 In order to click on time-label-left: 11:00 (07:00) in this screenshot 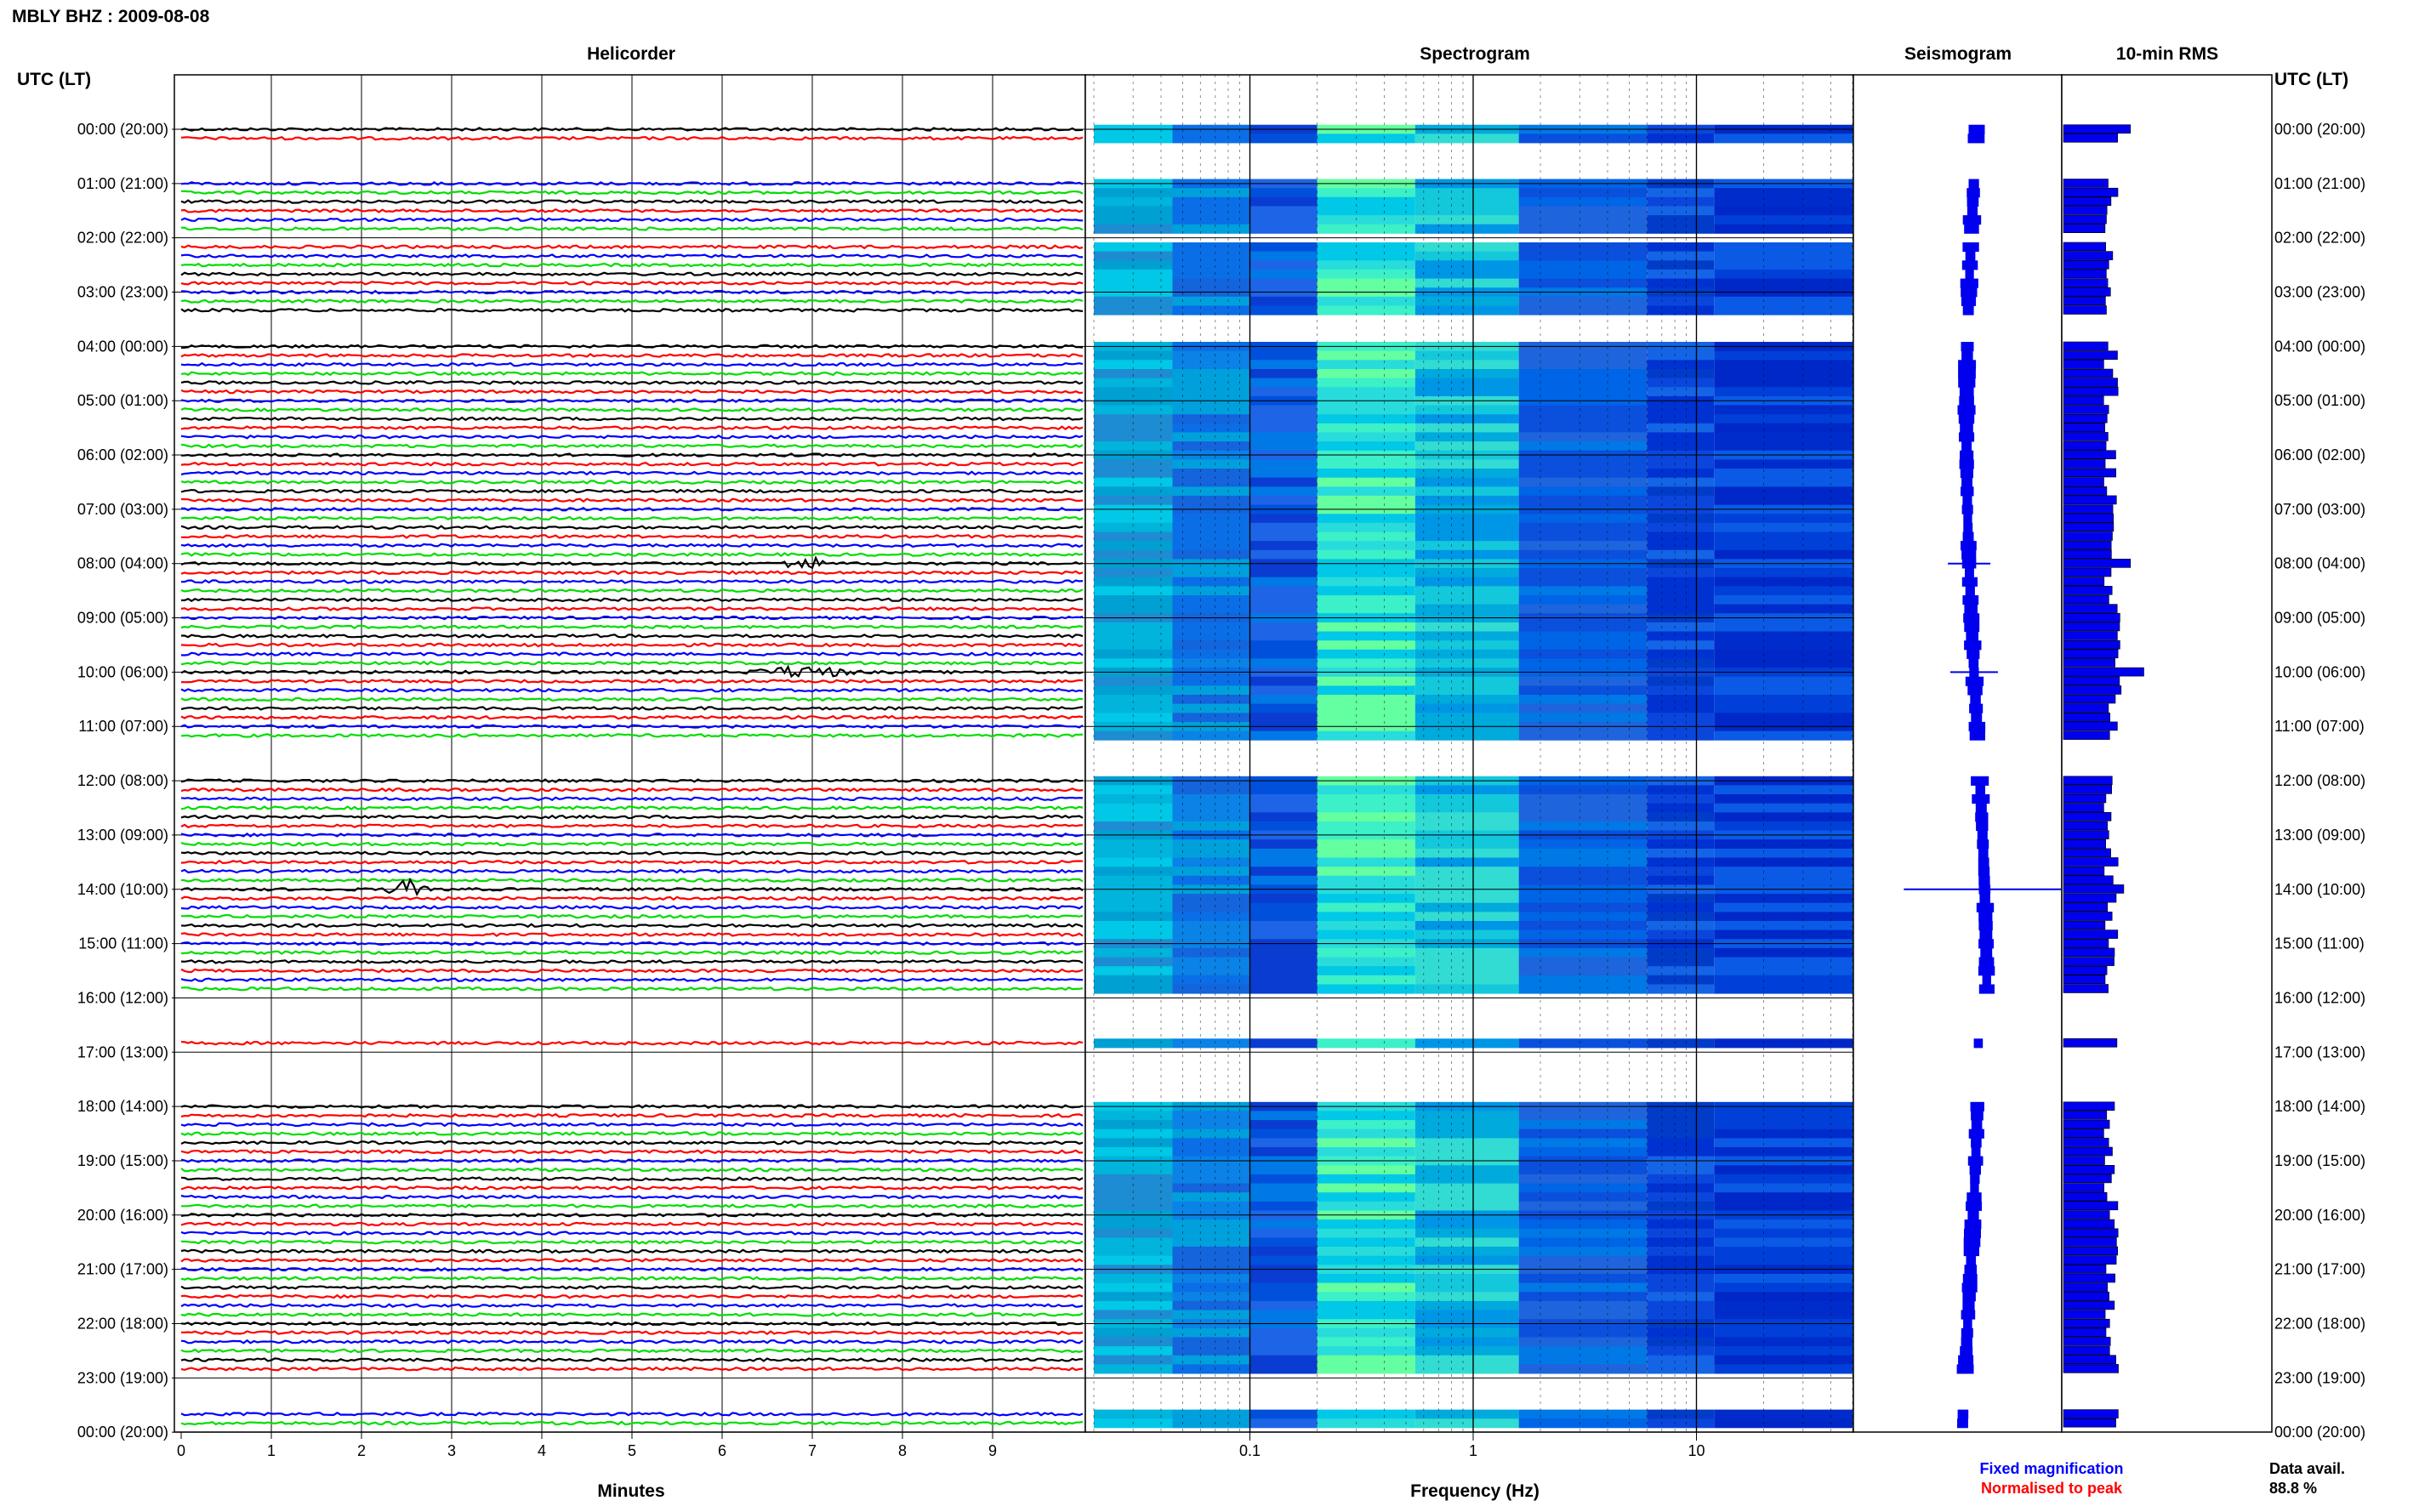, I will do `click(123, 726)`.